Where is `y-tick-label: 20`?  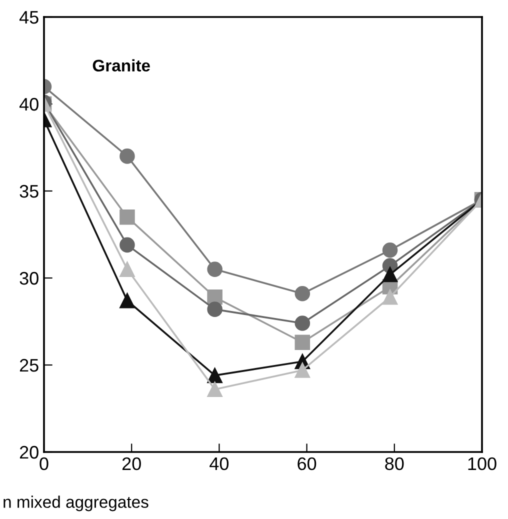 y-tick-label: 20 is located at coordinates (29, 452).